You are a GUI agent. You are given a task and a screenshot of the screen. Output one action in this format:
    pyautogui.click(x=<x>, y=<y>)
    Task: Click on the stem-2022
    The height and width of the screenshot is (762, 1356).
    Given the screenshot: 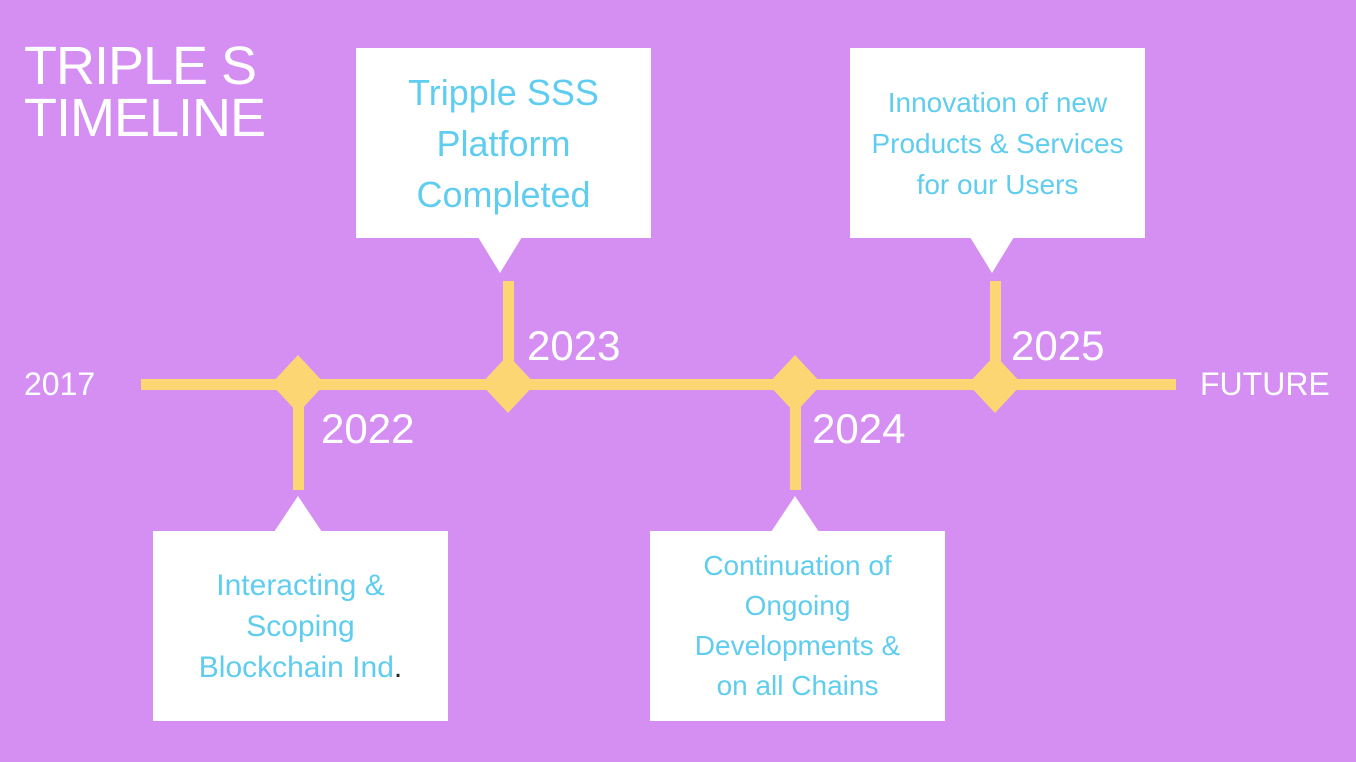 What is the action you would take?
    pyautogui.click(x=298, y=437)
    